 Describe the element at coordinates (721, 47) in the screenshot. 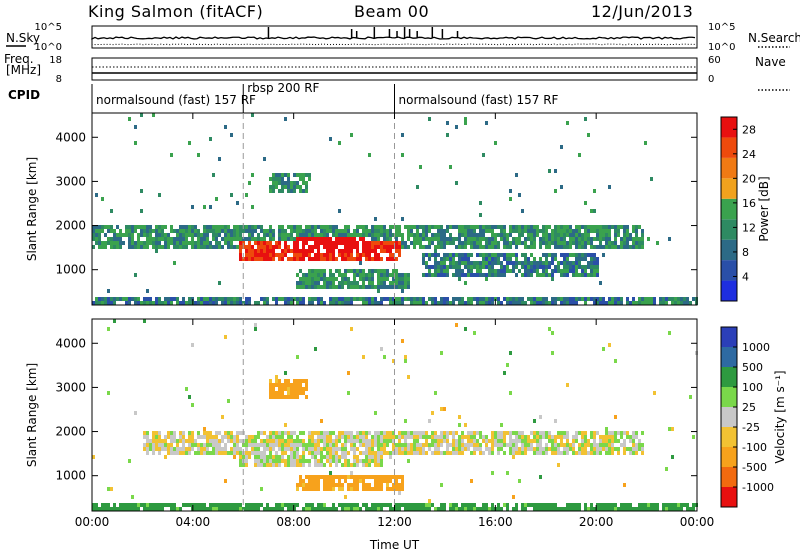

I see `nsearch-tick-bottom: 10^0` at that location.